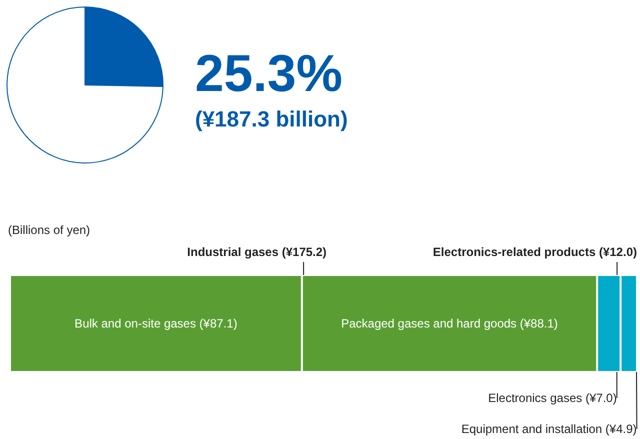  What do you see at coordinates (539, 323) in the screenshot?
I see `data-label: (¥88.1)` at bounding box center [539, 323].